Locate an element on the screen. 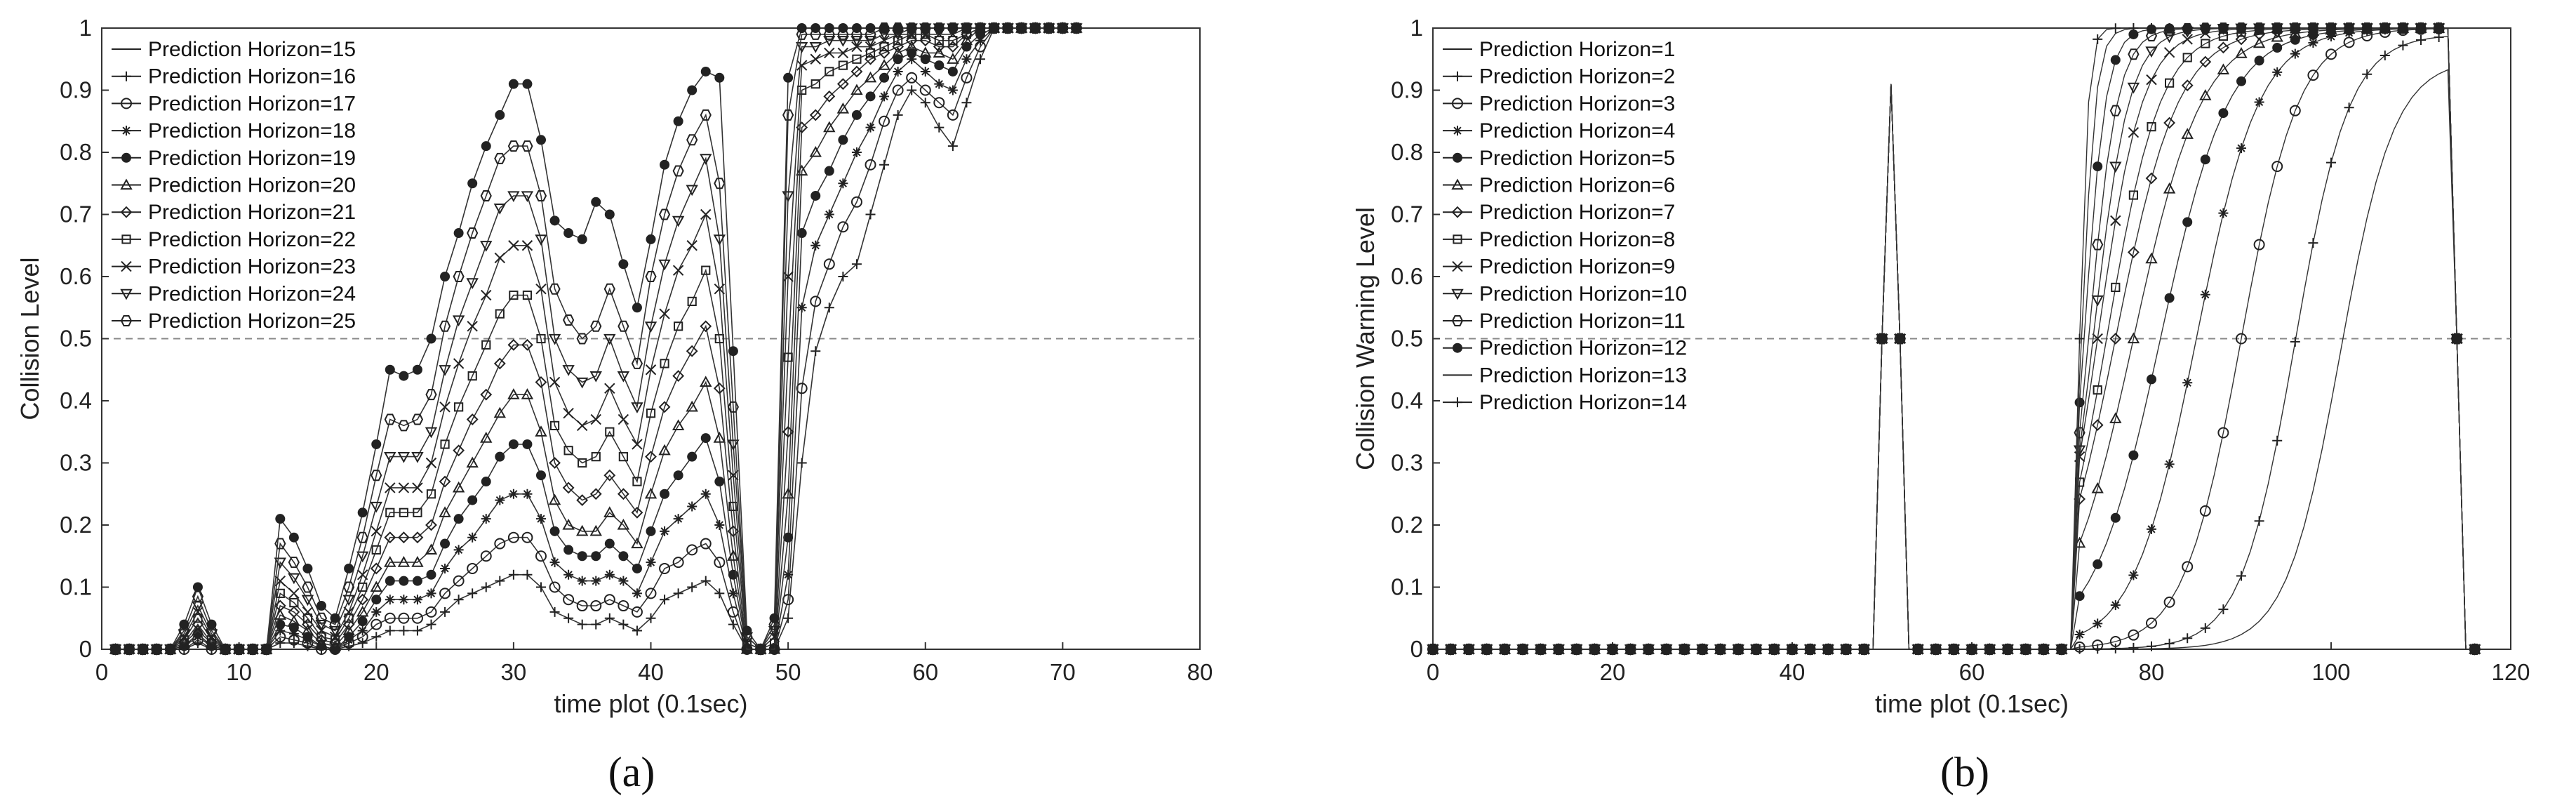  legend-entry: Prediction Horizon=9 is located at coordinates (1577, 267).